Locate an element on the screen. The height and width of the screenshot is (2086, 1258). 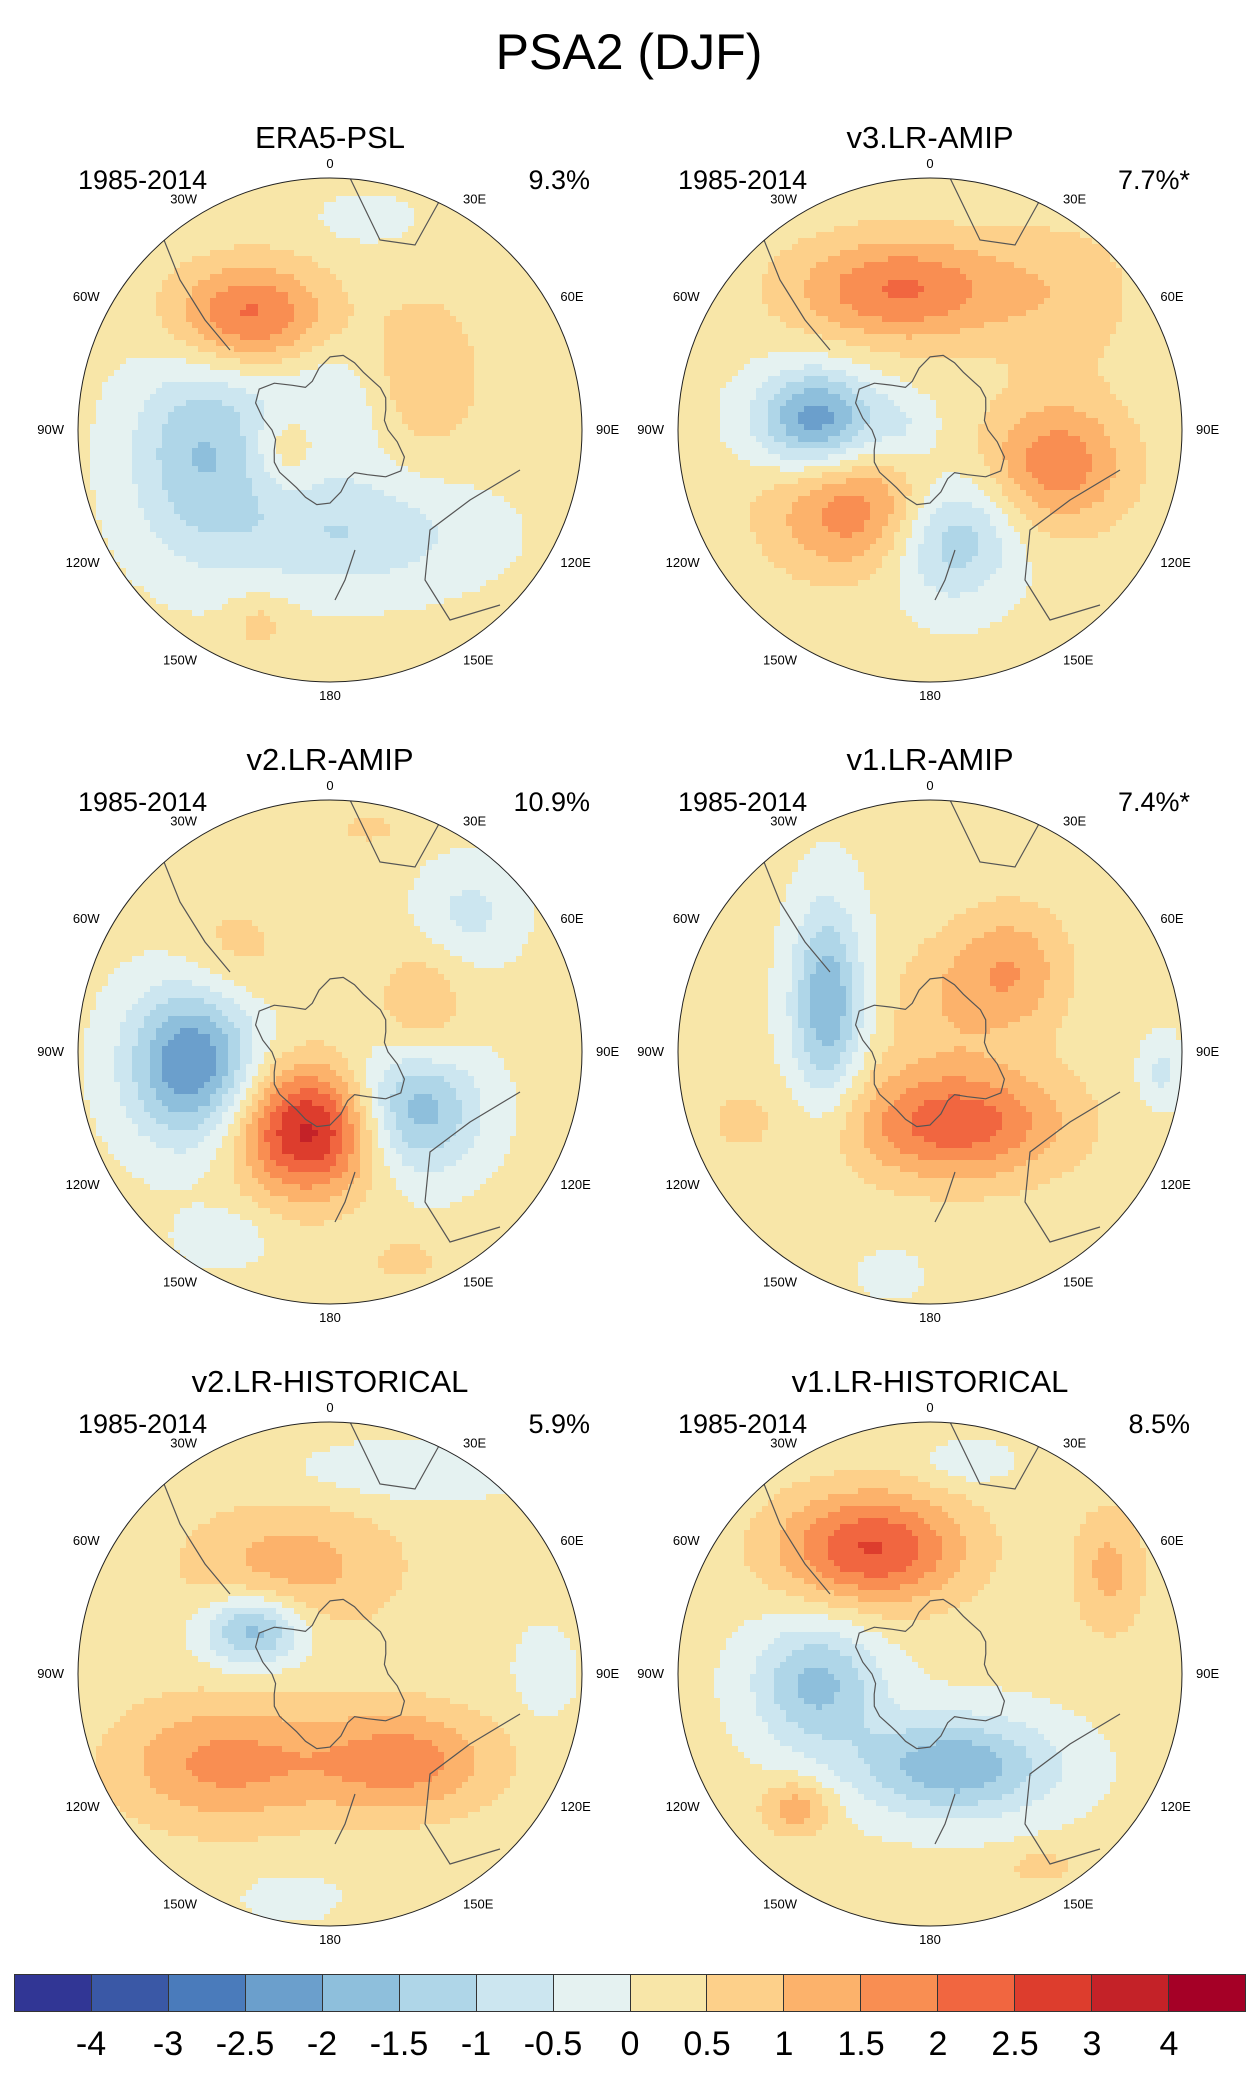
colorbar-tick-label: 4 is located at coordinates (1169, 2044).